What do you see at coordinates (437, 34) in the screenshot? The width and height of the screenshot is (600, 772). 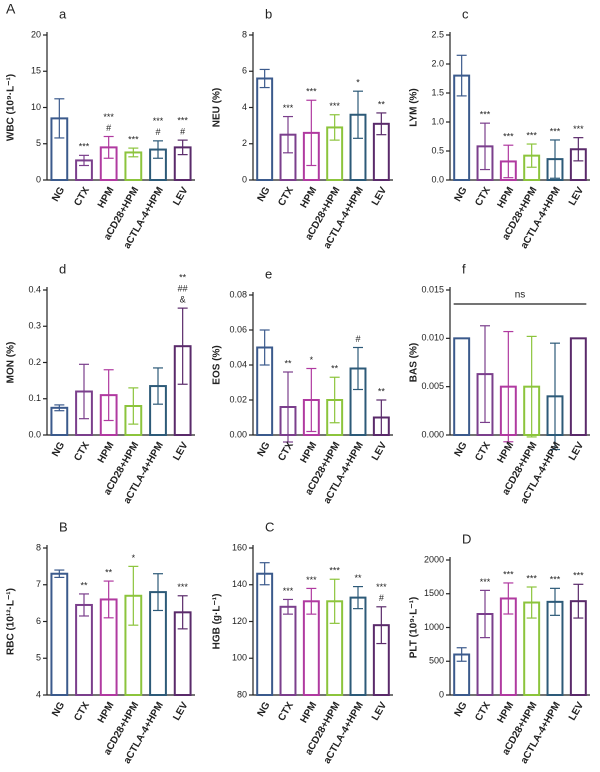 I see `y-tick-label: 2.5` at bounding box center [437, 34].